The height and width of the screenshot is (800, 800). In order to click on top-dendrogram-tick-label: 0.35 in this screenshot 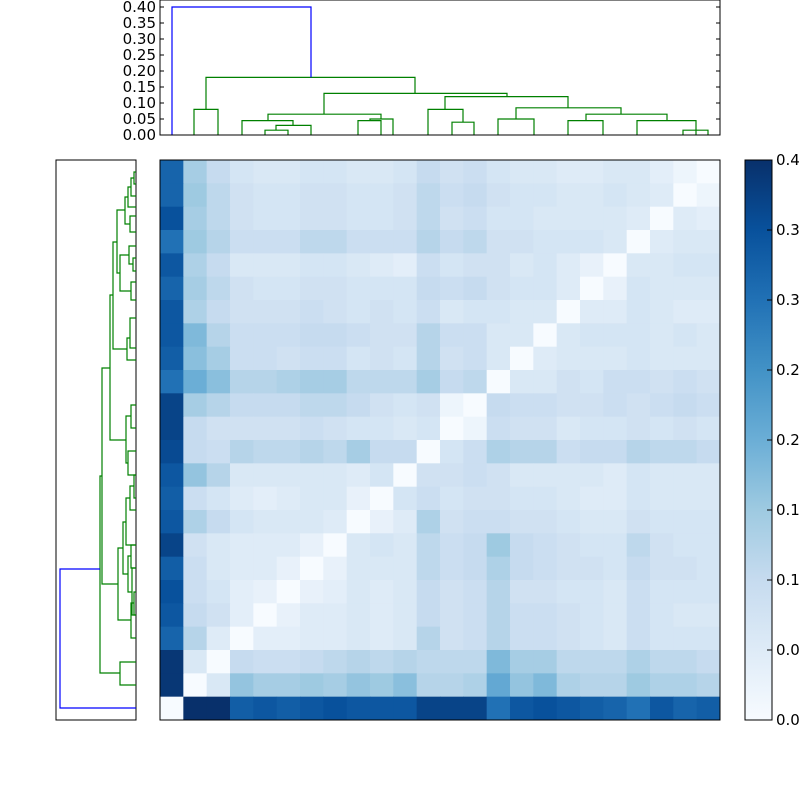, I will do `click(139, 23)`.